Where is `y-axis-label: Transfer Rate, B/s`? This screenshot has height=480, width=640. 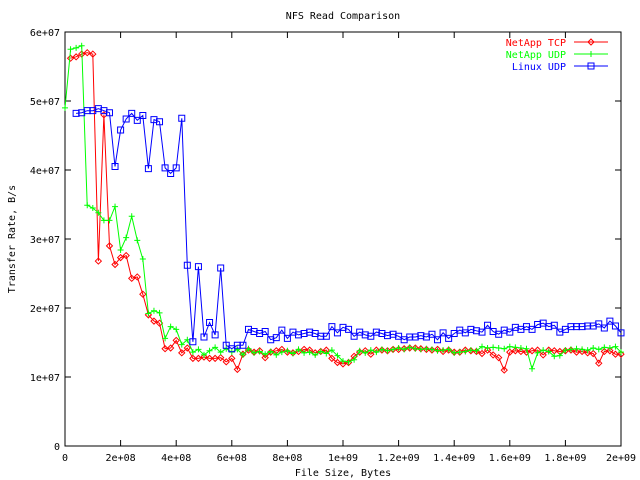 y-axis-label: Transfer Rate, B/s is located at coordinates (12, 239).